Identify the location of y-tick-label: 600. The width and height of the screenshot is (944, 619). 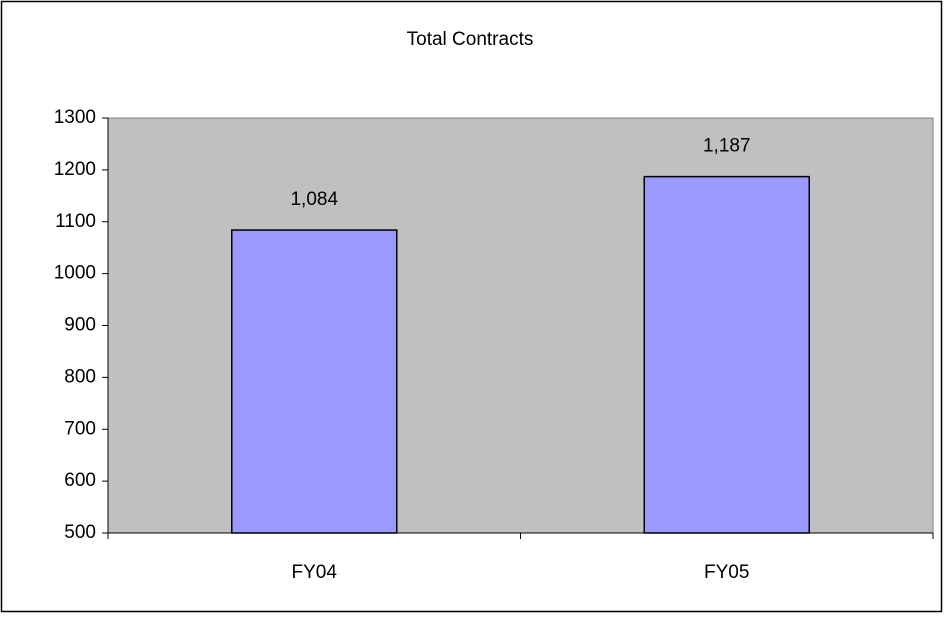
(80, 480).